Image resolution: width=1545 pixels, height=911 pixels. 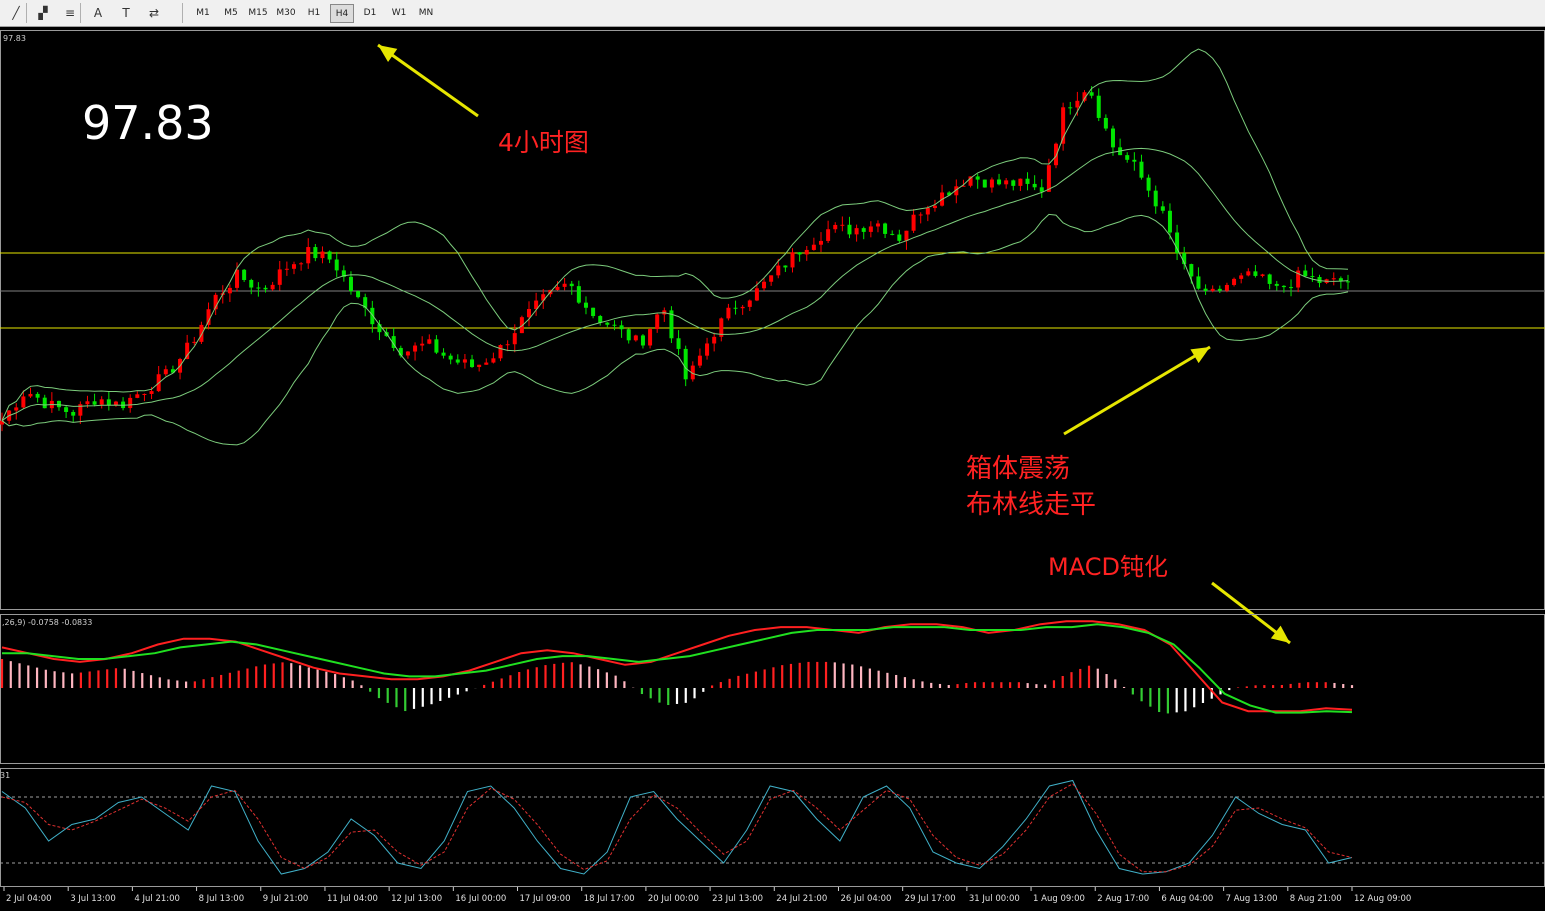 I want to click on timeframe-m5-button: M5, so click(x=231, y=13).